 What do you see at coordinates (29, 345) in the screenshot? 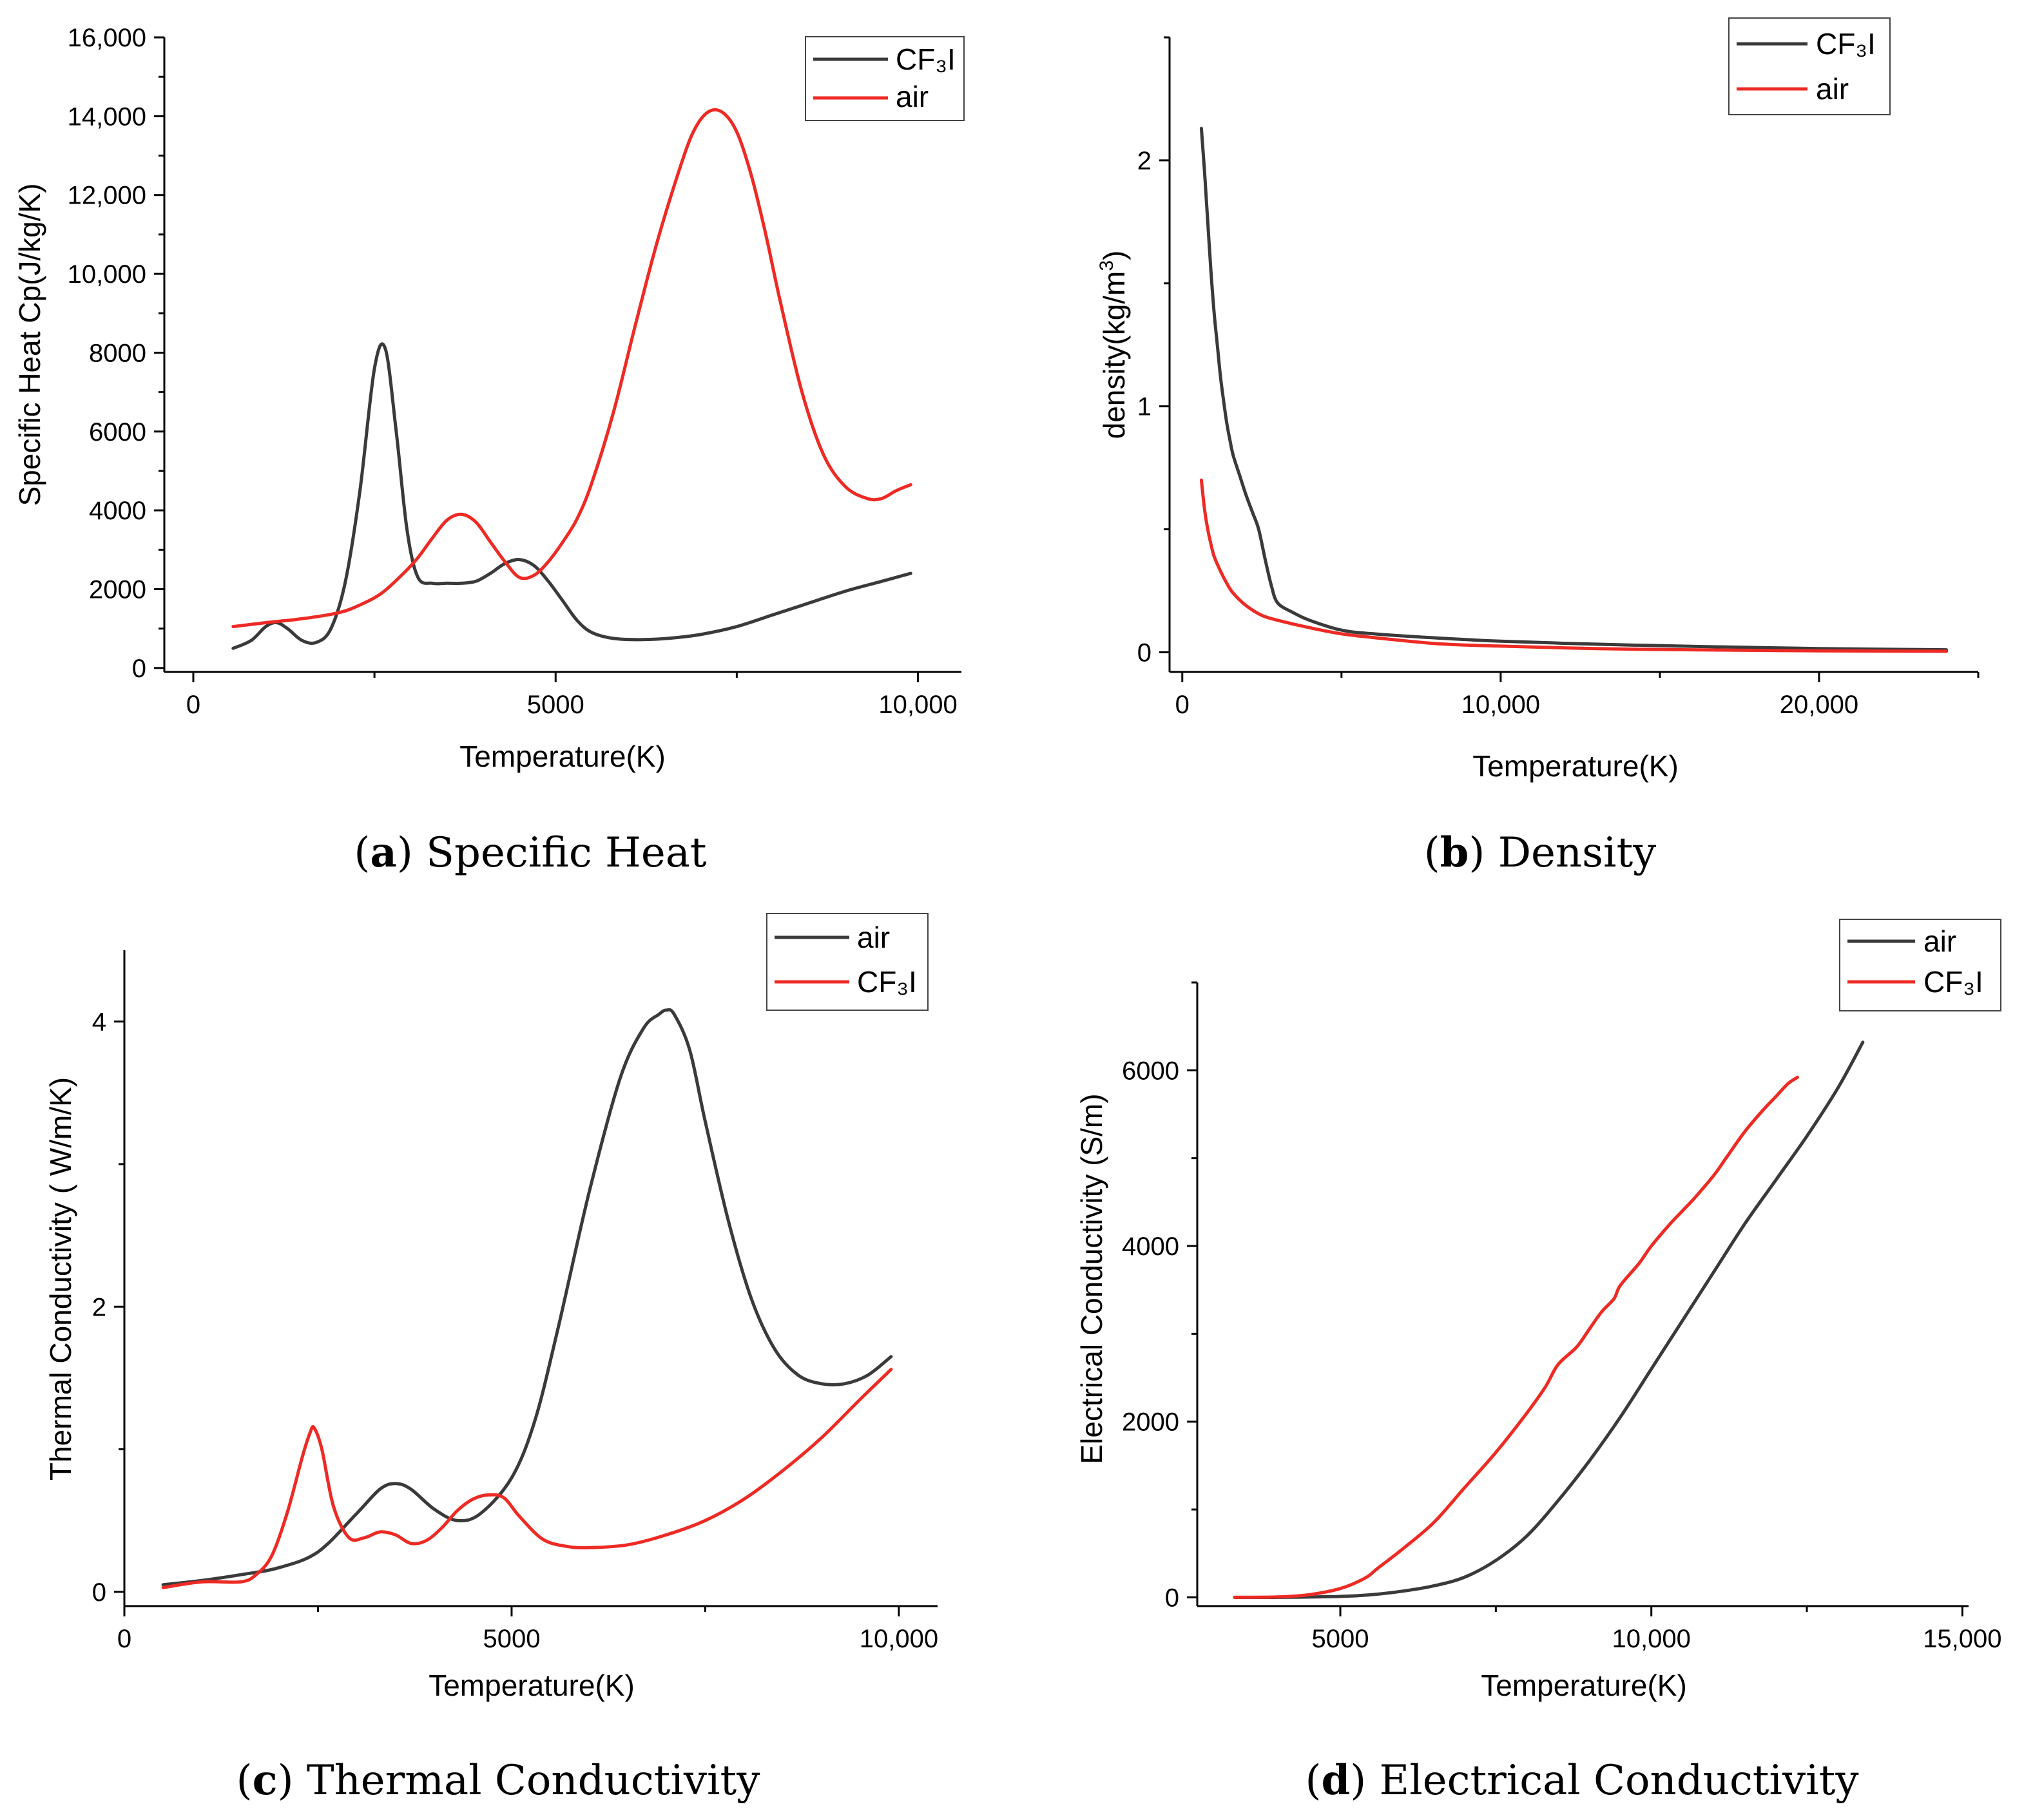
I see `y-axis-title: Specific Heat Cp(J/kg/K)` at bounding box center [29, 345].